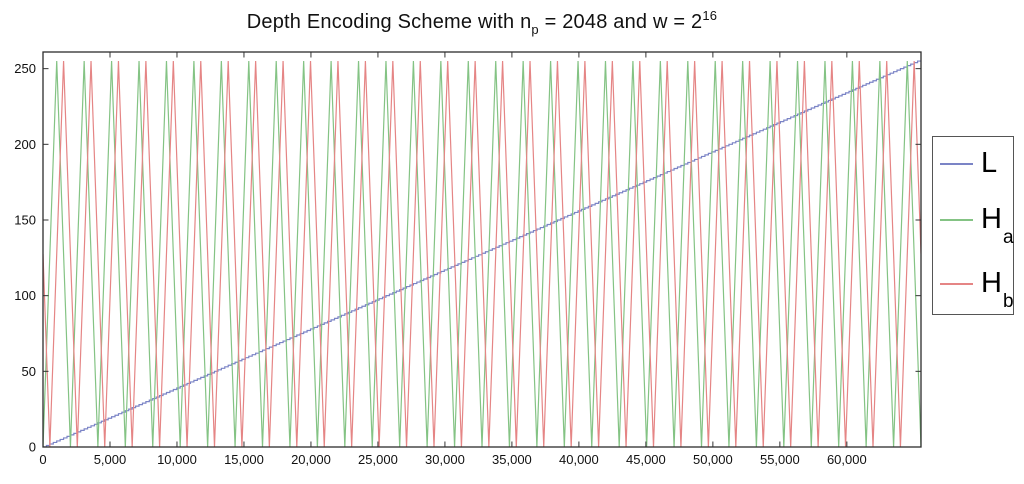  I want to click on title-text: Depth Encoding Scheme with n, so click(389, 22).